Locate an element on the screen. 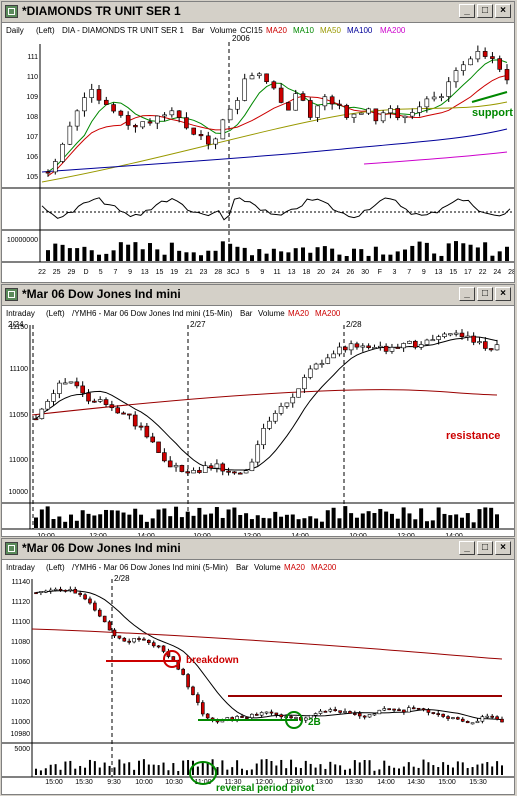 Image resolution: width=517 pixels, height=796 pixels. y-tick: 108 is located at coordinates (32, 117).